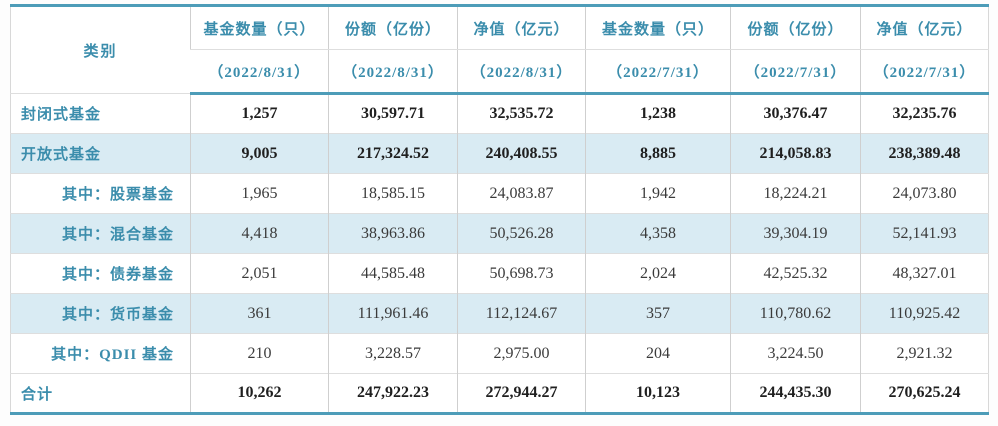 This screenshot has height=426, width=998. Describe the element at coordinates (924, 193) in the screenshot. I see `value-cell: 24,073.80` at that location.